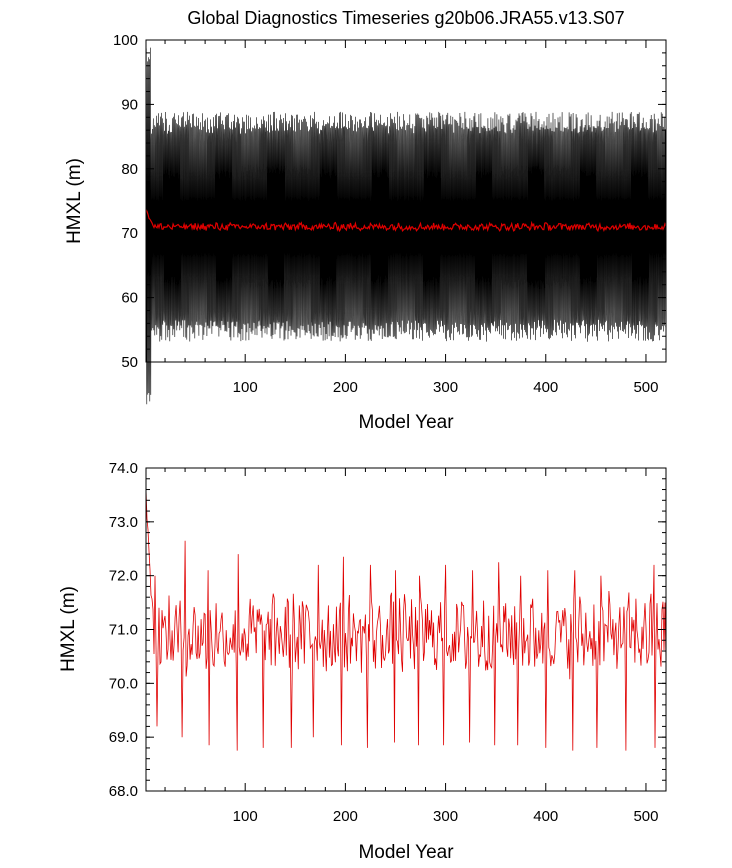 This screenshot has width=732, height=868. I want to click on top-x-tick-label: 500, so click(645, 387).